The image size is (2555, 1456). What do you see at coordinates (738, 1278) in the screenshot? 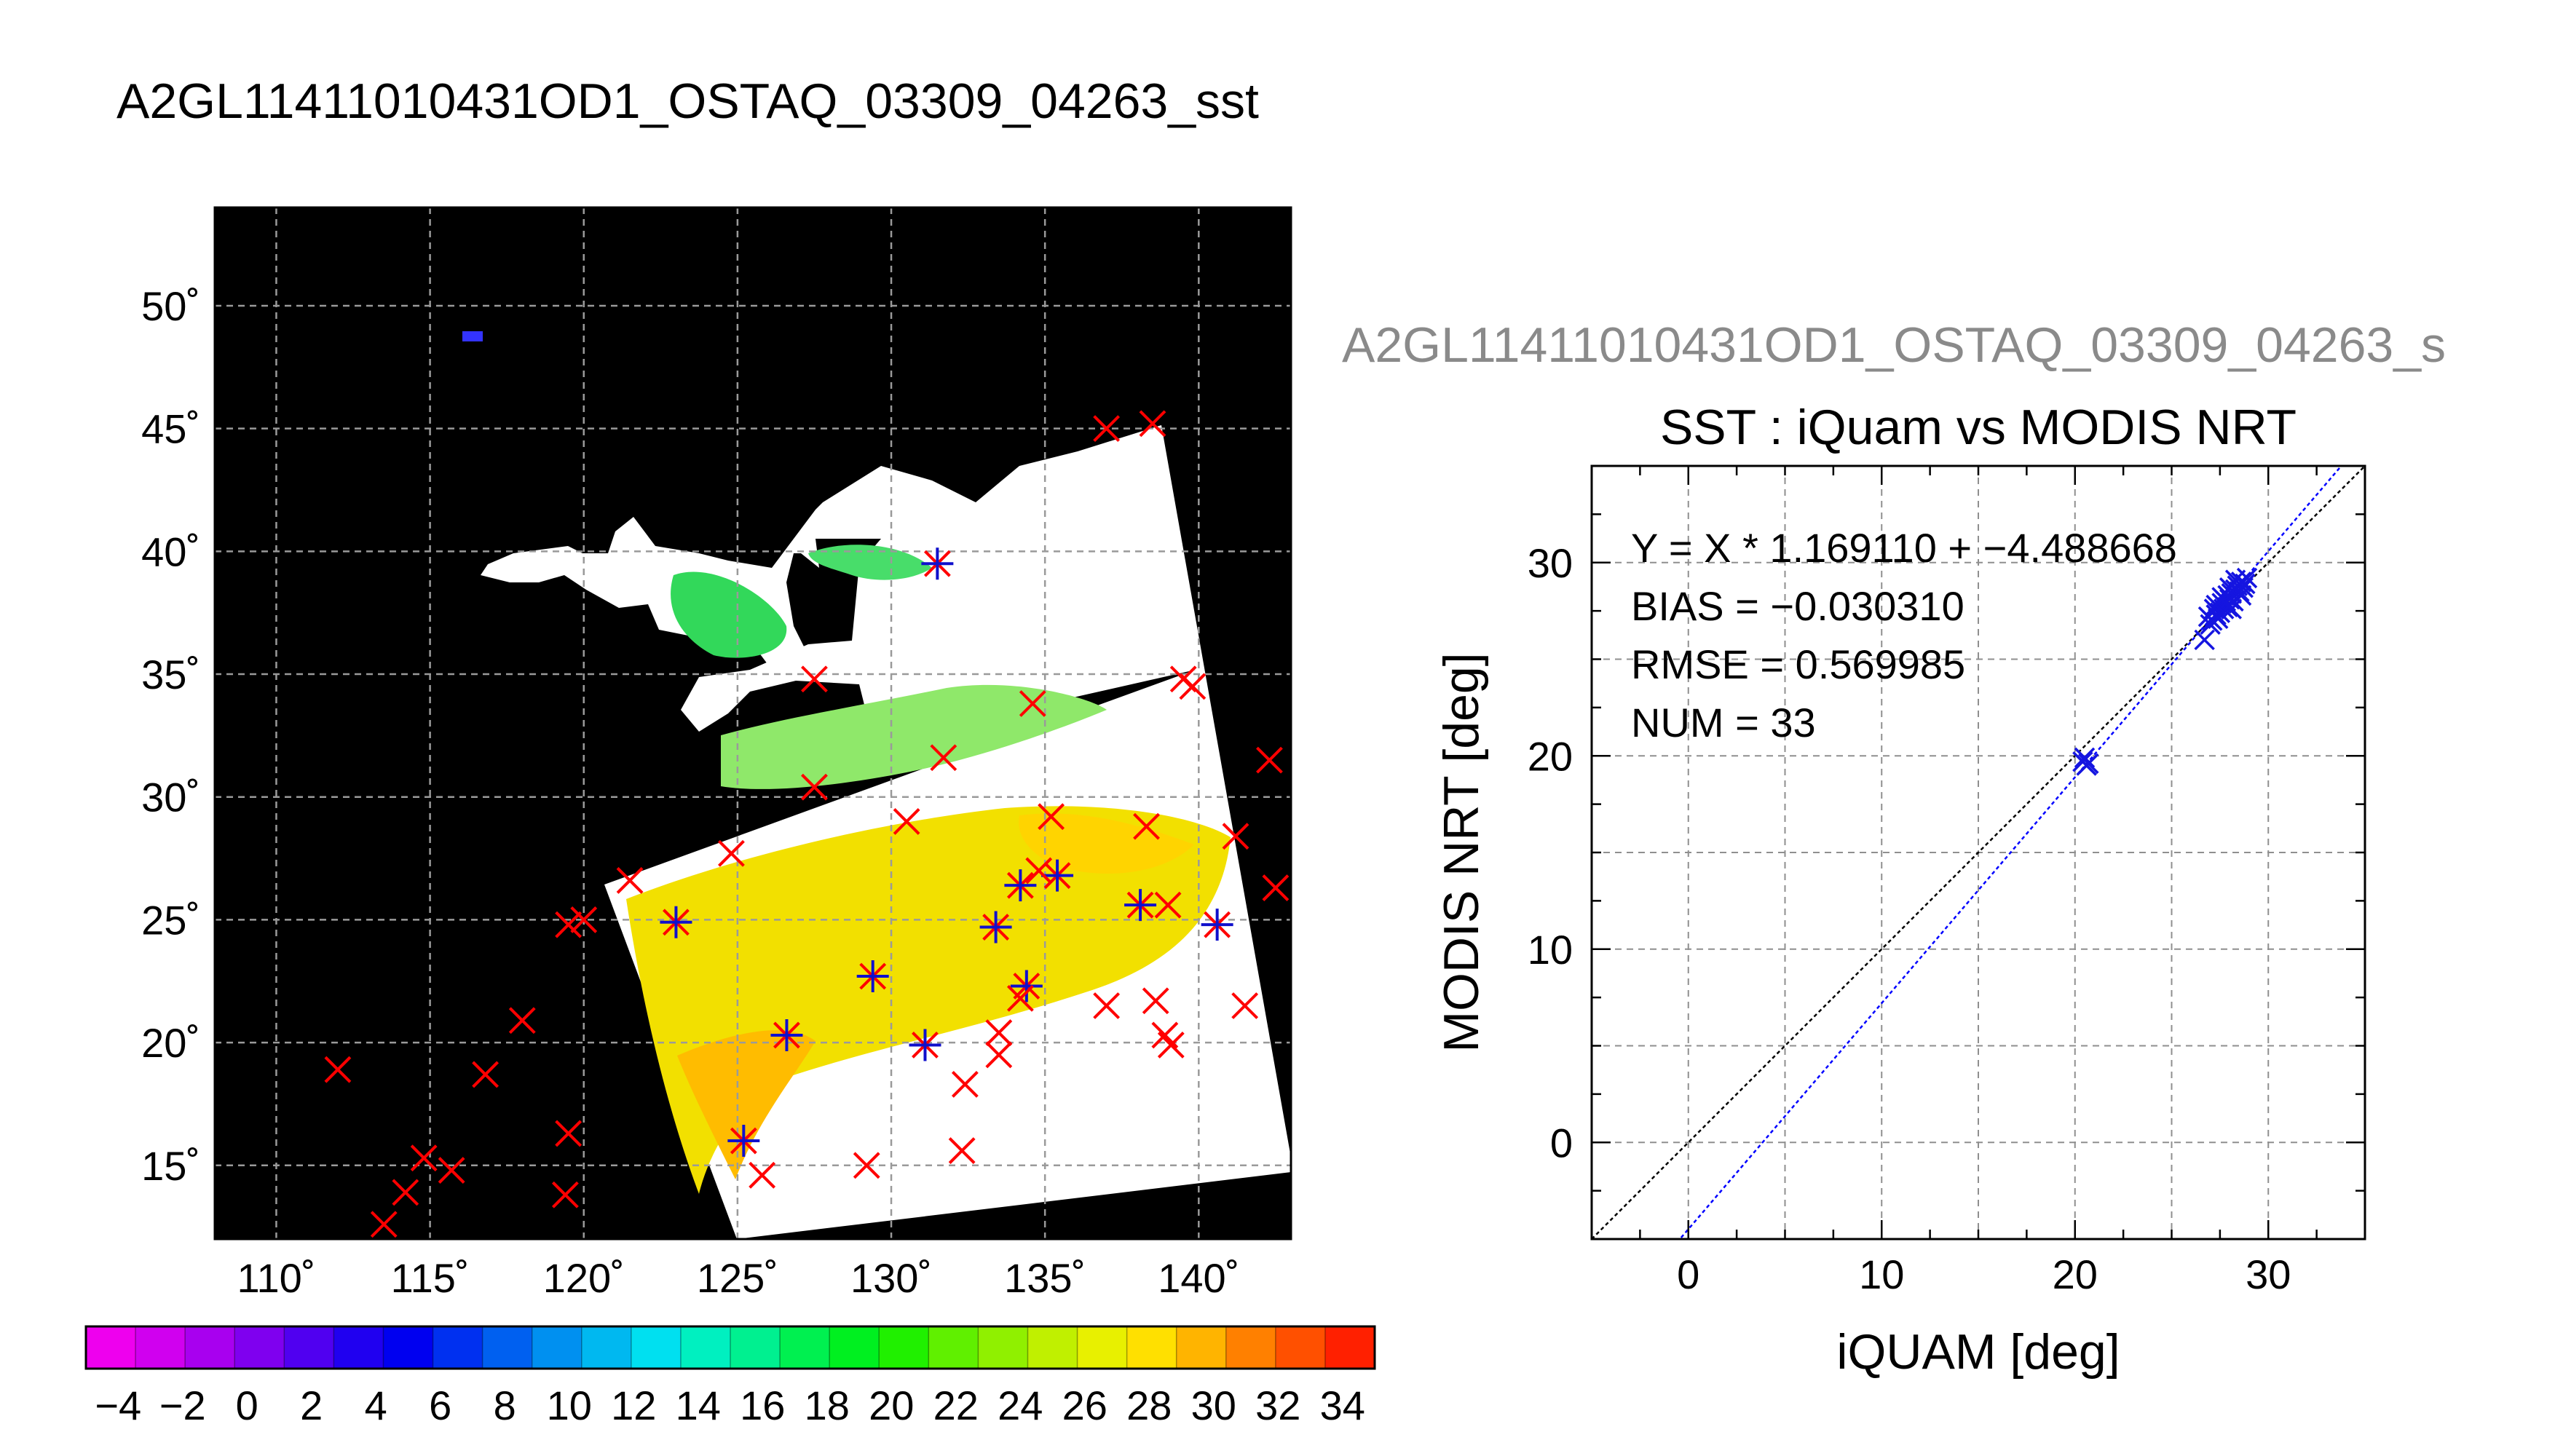
I see `map-x-tick-labels: 110˚ 115˚ 120˚ 125˚ 130˚ 135˚ 140˚` at bounding box center [738, 1278].